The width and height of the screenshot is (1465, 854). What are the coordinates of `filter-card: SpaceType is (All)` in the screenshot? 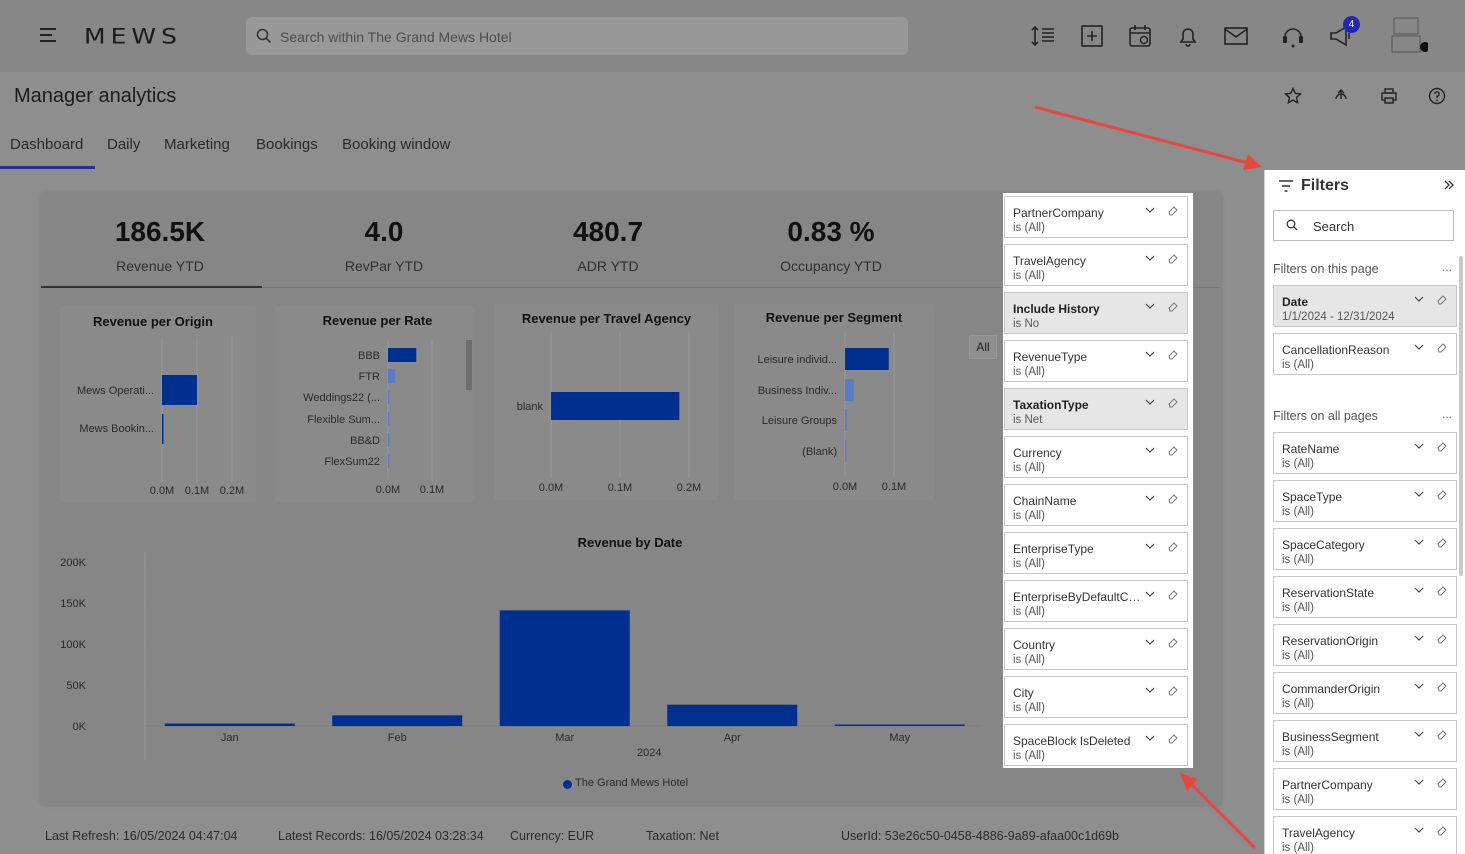 It's located at (1365, 501).